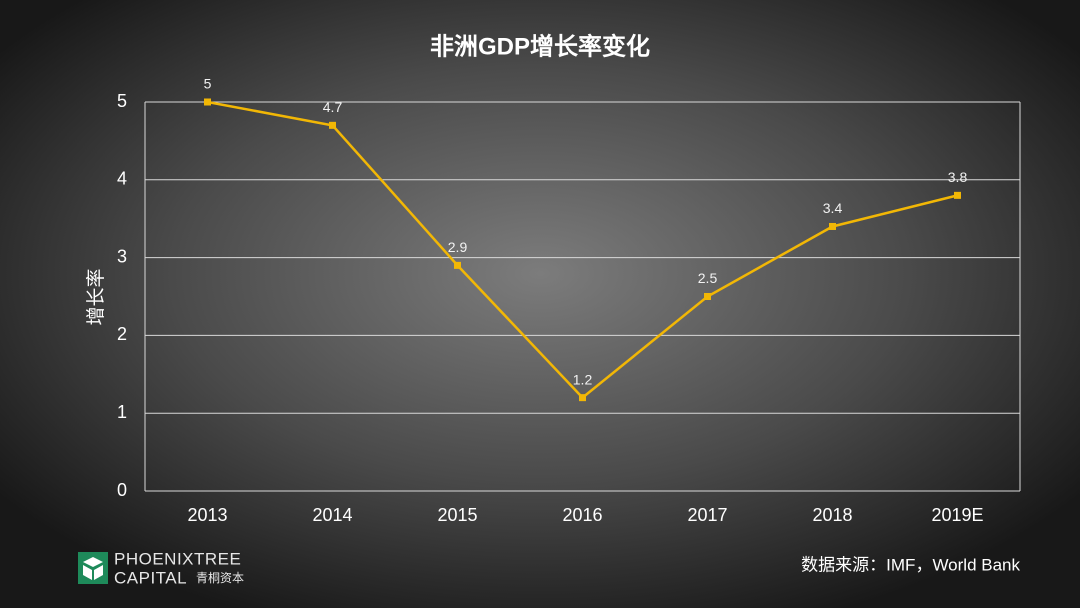 Image resolution: width=1080 pixels, height=608 pixels. I want to click on x-tick-label: 2019E, so click(957, 515).